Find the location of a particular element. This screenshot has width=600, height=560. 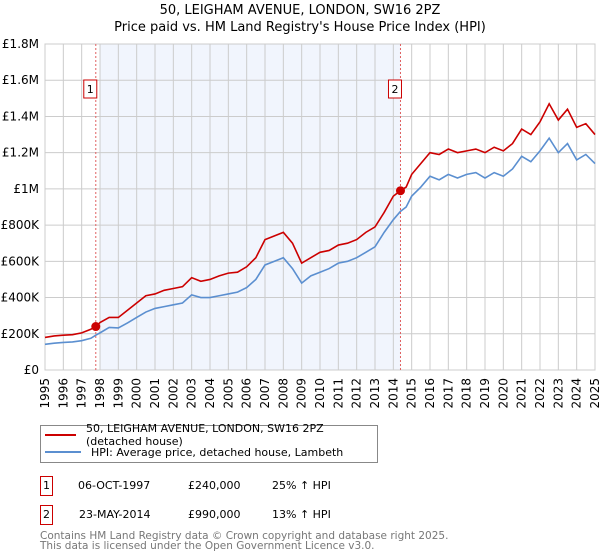

x-tick-label: 2023 is located at coordinates (558, 393).